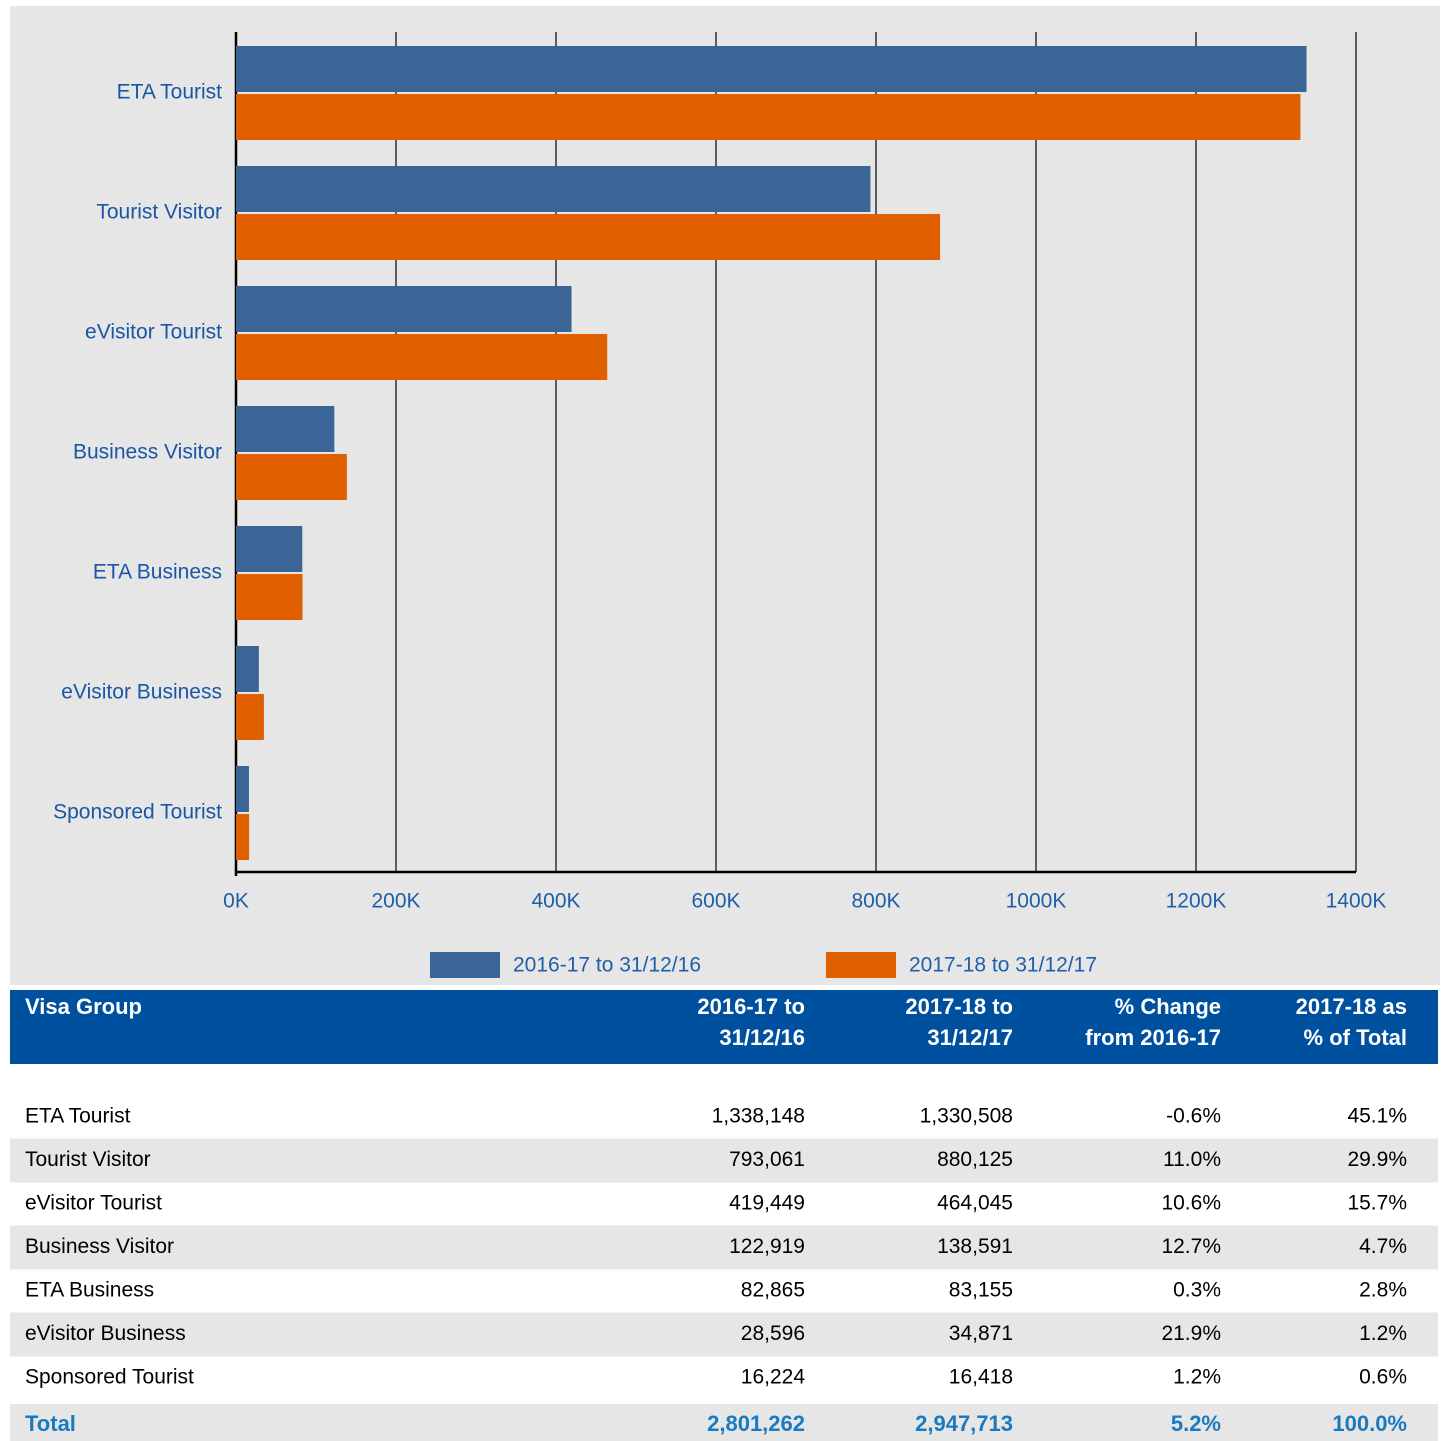 This screenshot has width=1442, height=1441. I want to click on y-tick-label: eVisitor Business, so click(141, 692).